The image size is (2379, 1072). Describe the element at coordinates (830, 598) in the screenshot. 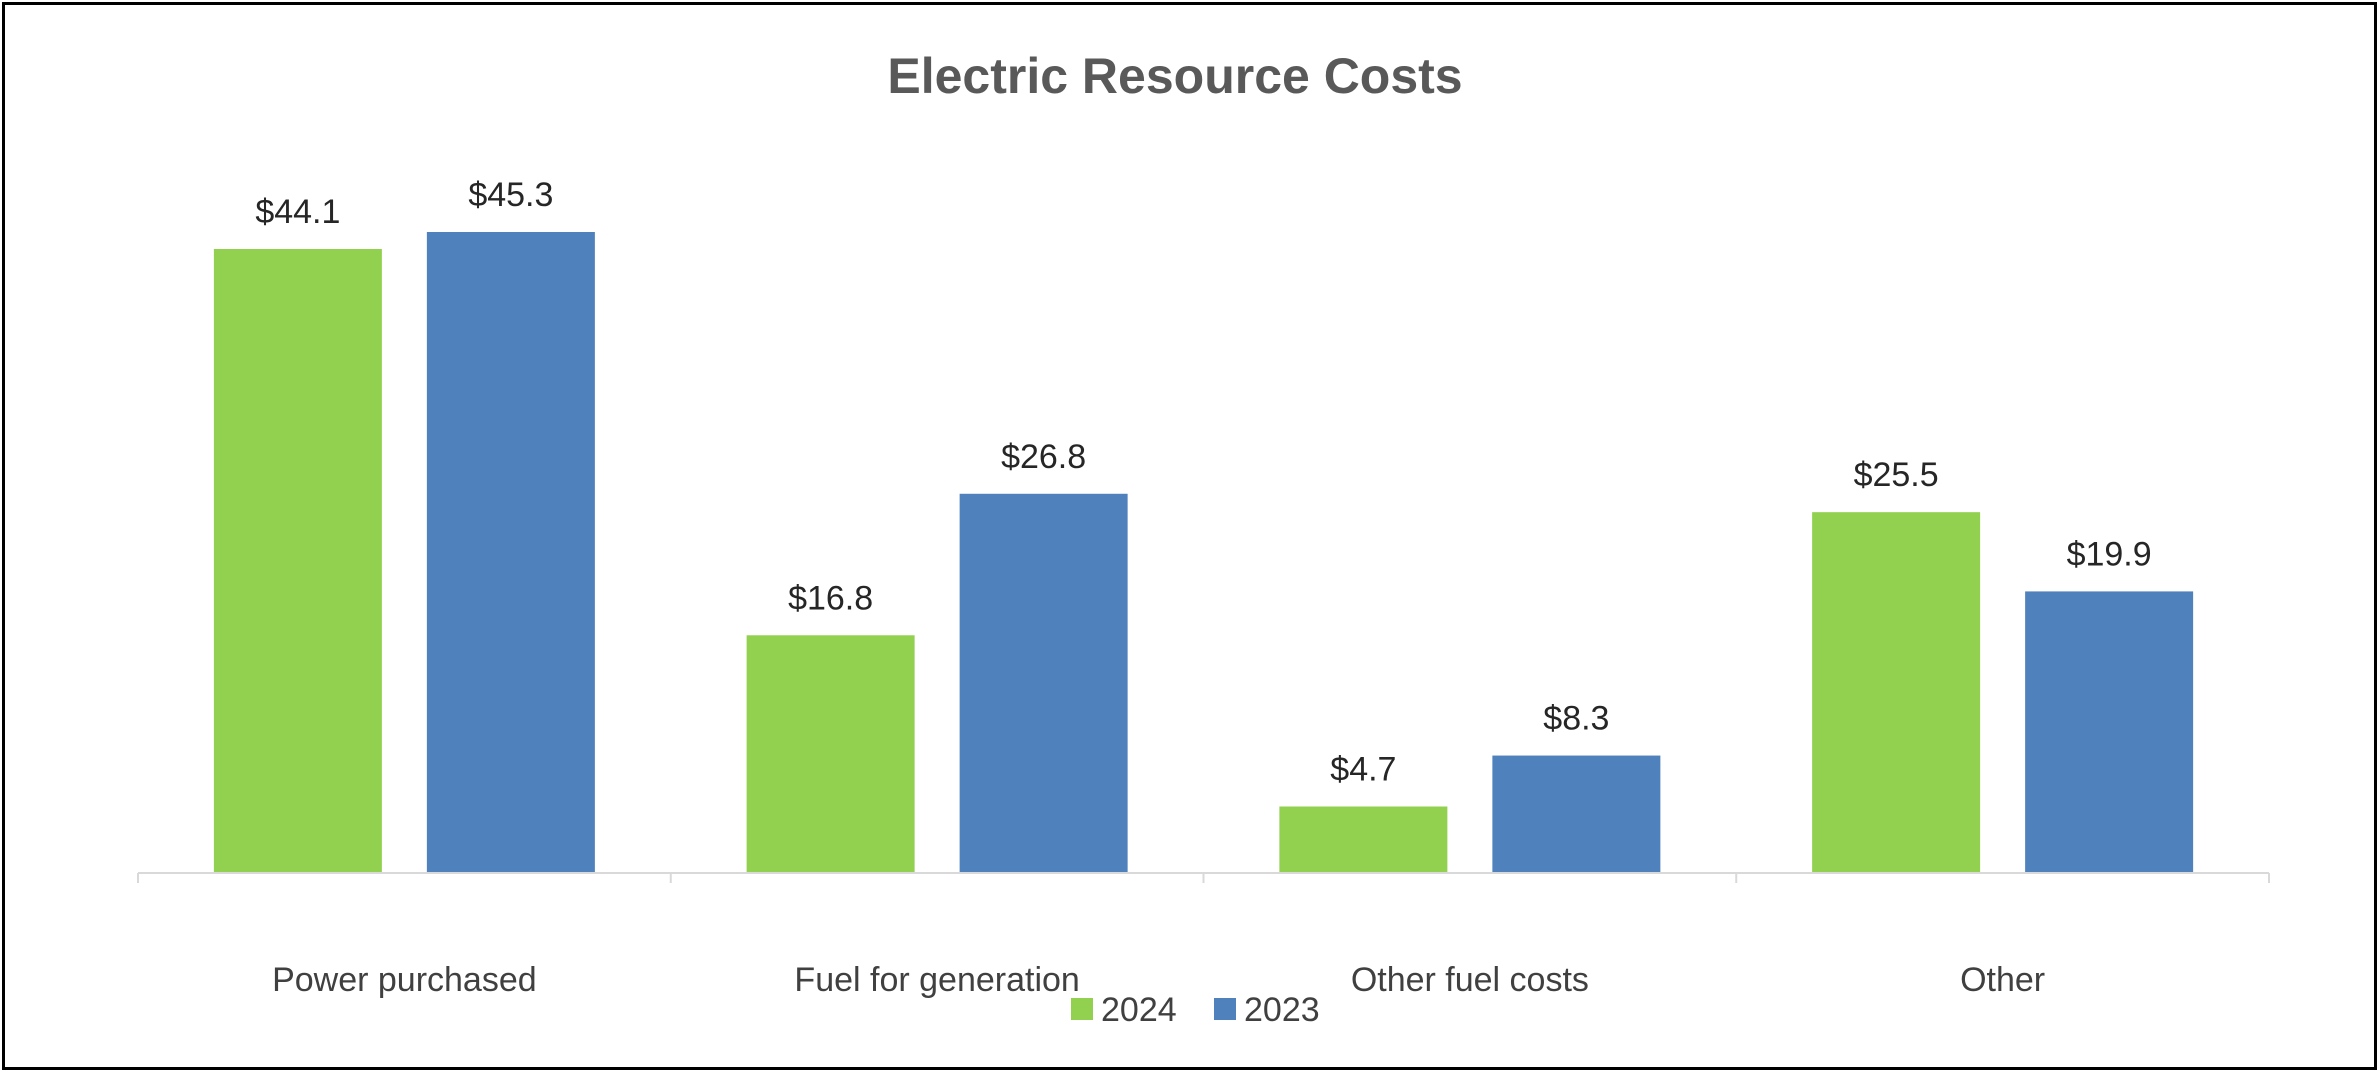

I see `data-label-fuel-for-generation-2024: $16.8` at that location.